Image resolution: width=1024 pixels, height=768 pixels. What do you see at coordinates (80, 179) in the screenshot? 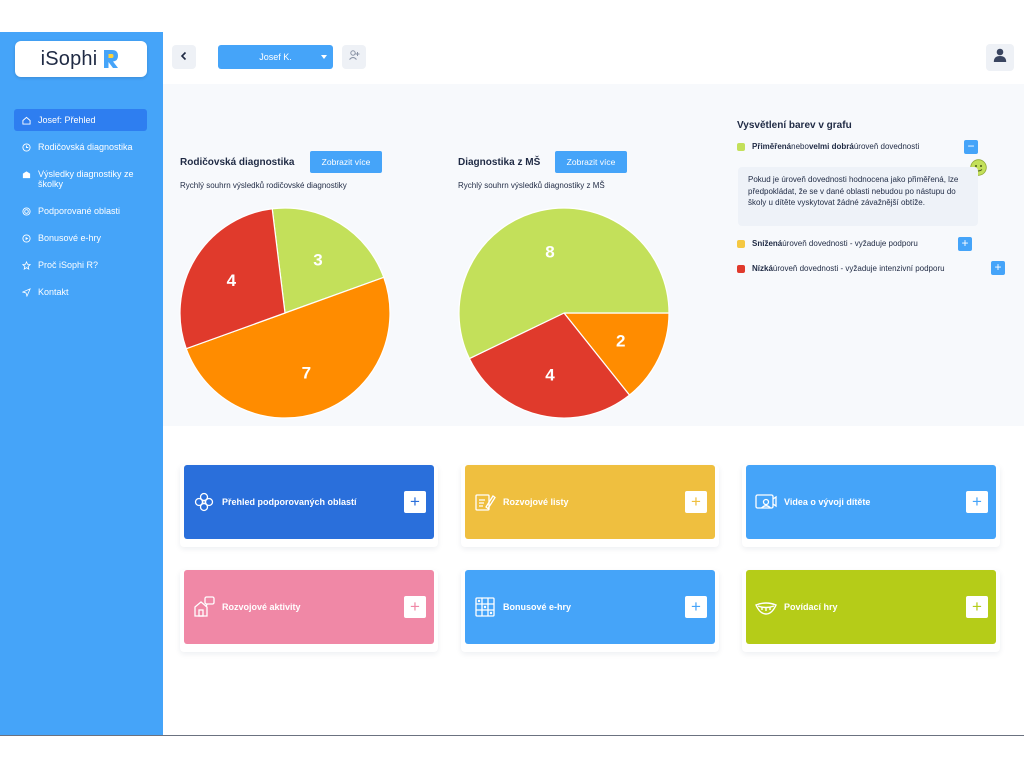
I see `sidebar-item-school-results: Výsledky diagnostiky ze školky` at bounding box center [80, 179].